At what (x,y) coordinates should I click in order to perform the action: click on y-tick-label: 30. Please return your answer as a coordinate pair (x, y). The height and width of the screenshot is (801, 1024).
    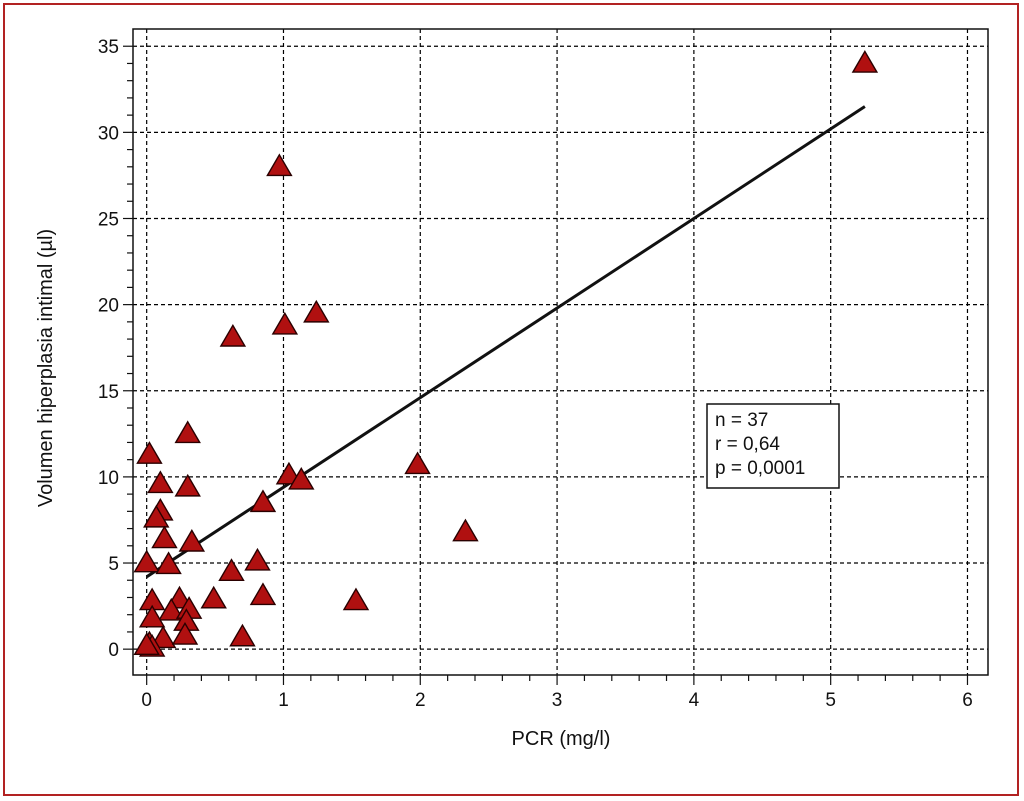
    Looking at the image, I should click on (108, 133).